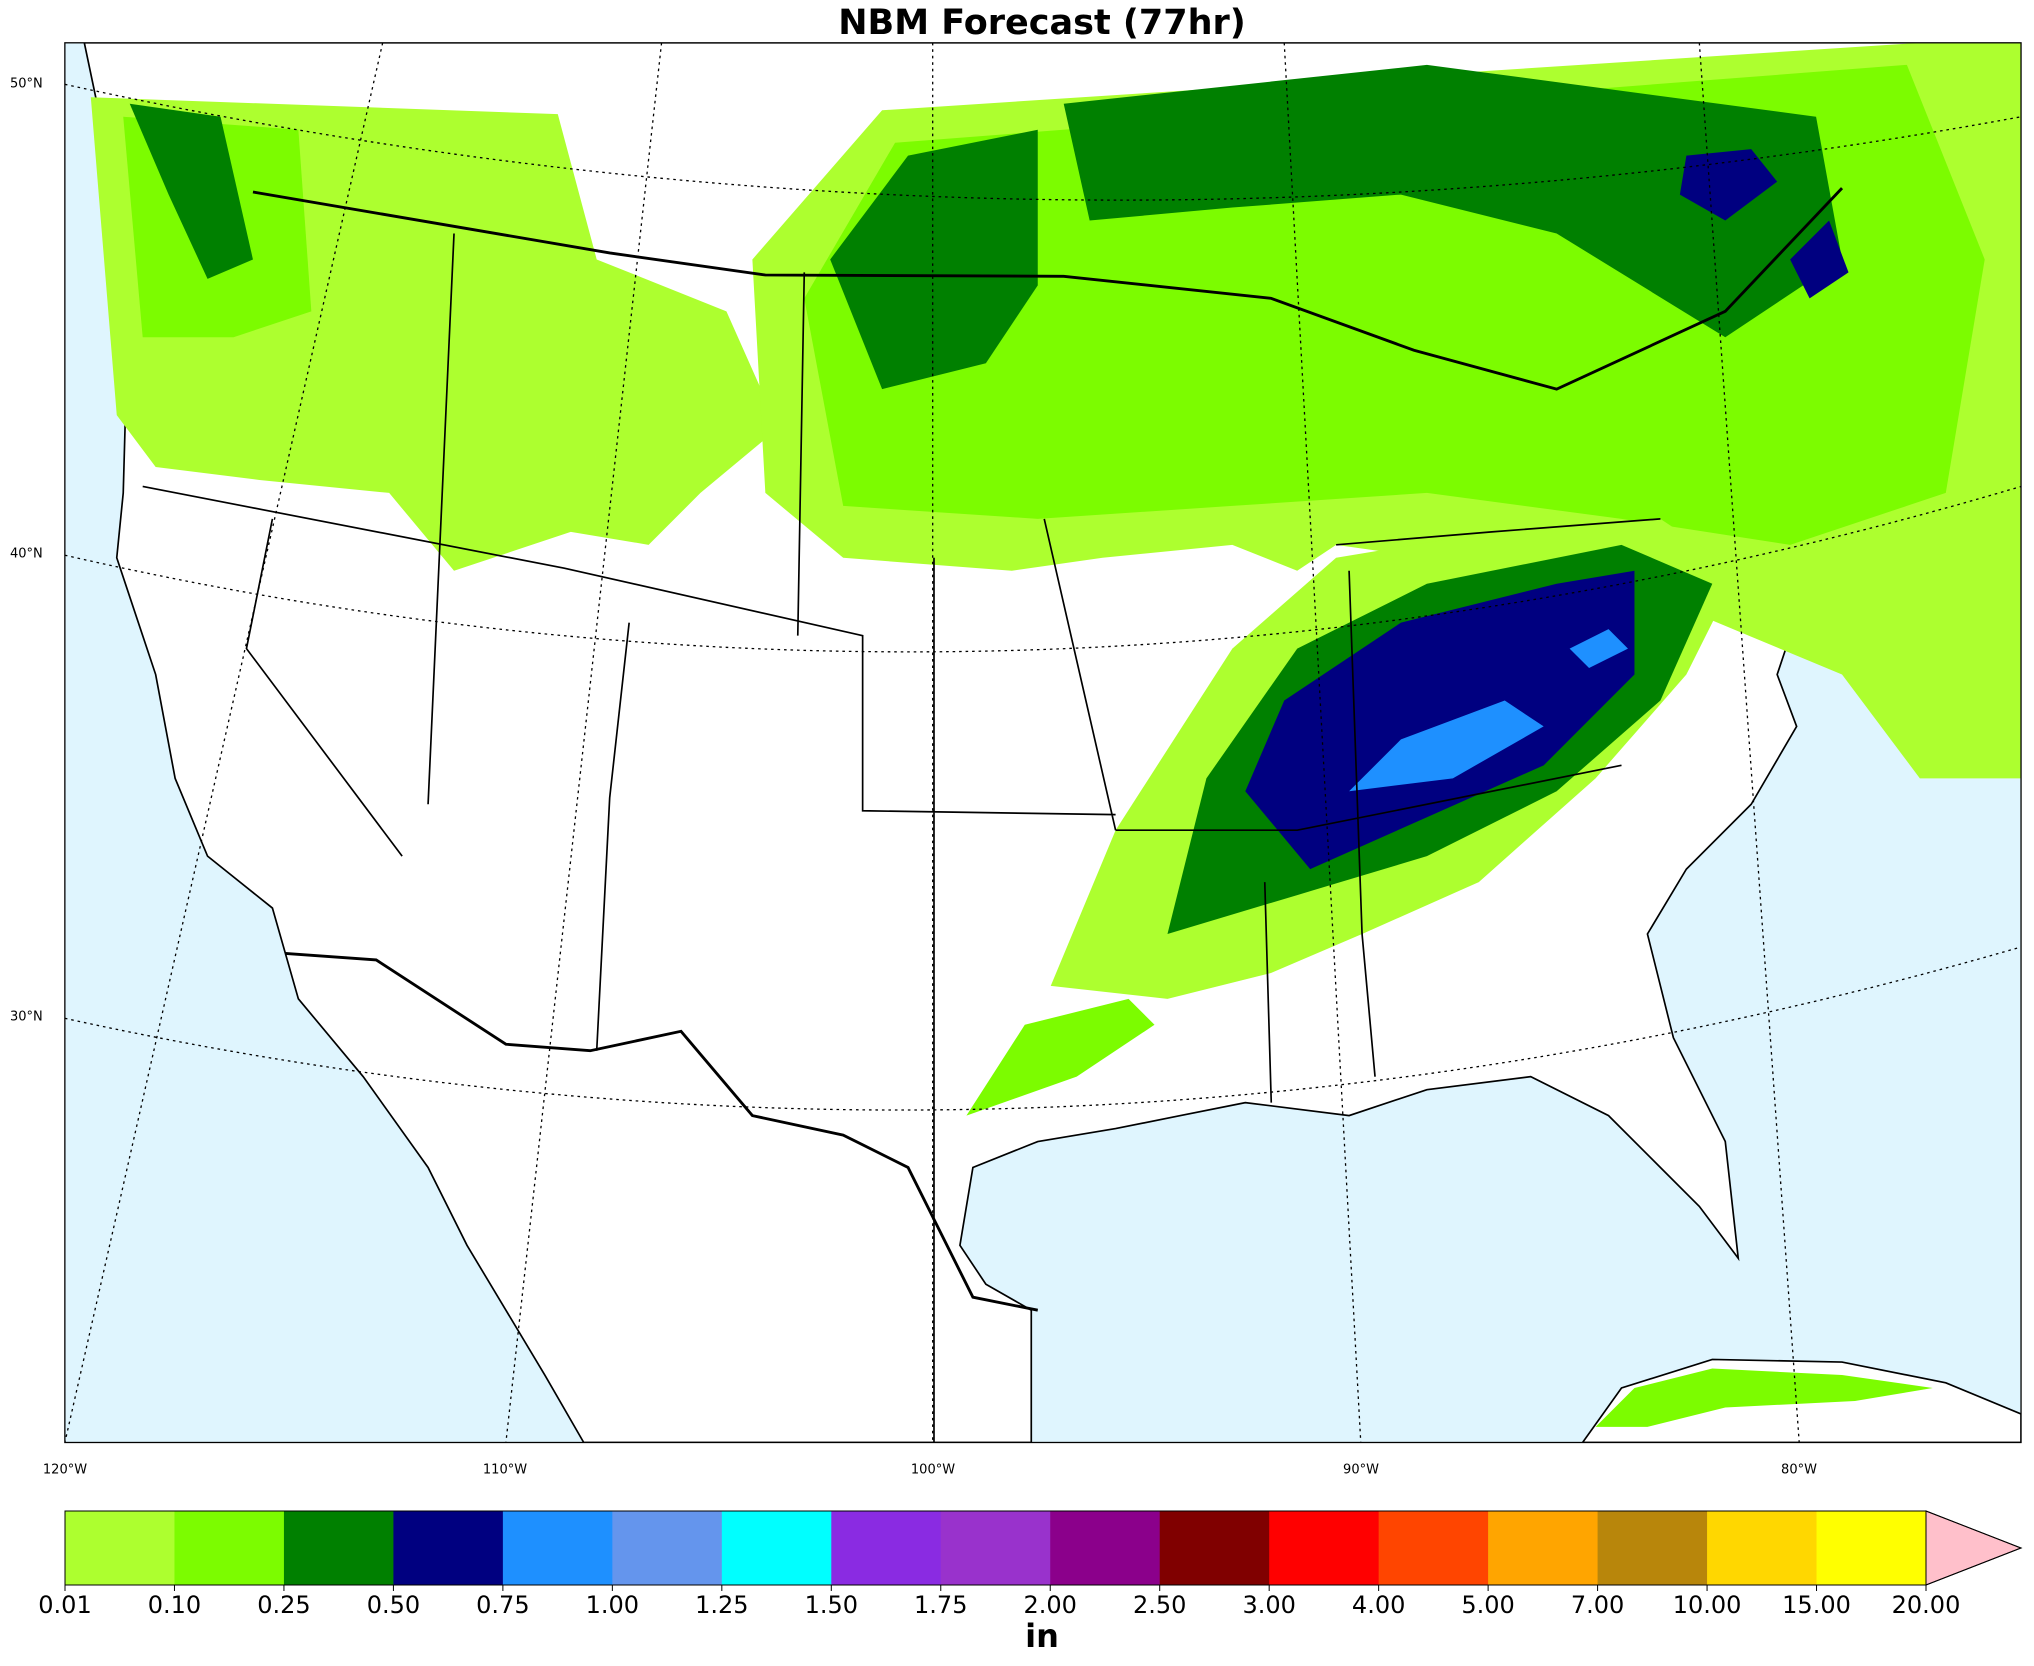 The width and height of the screenshot is (2034, 1666). I want to click on colorbar-tick-label: 5.00, so click(1487, 1605).